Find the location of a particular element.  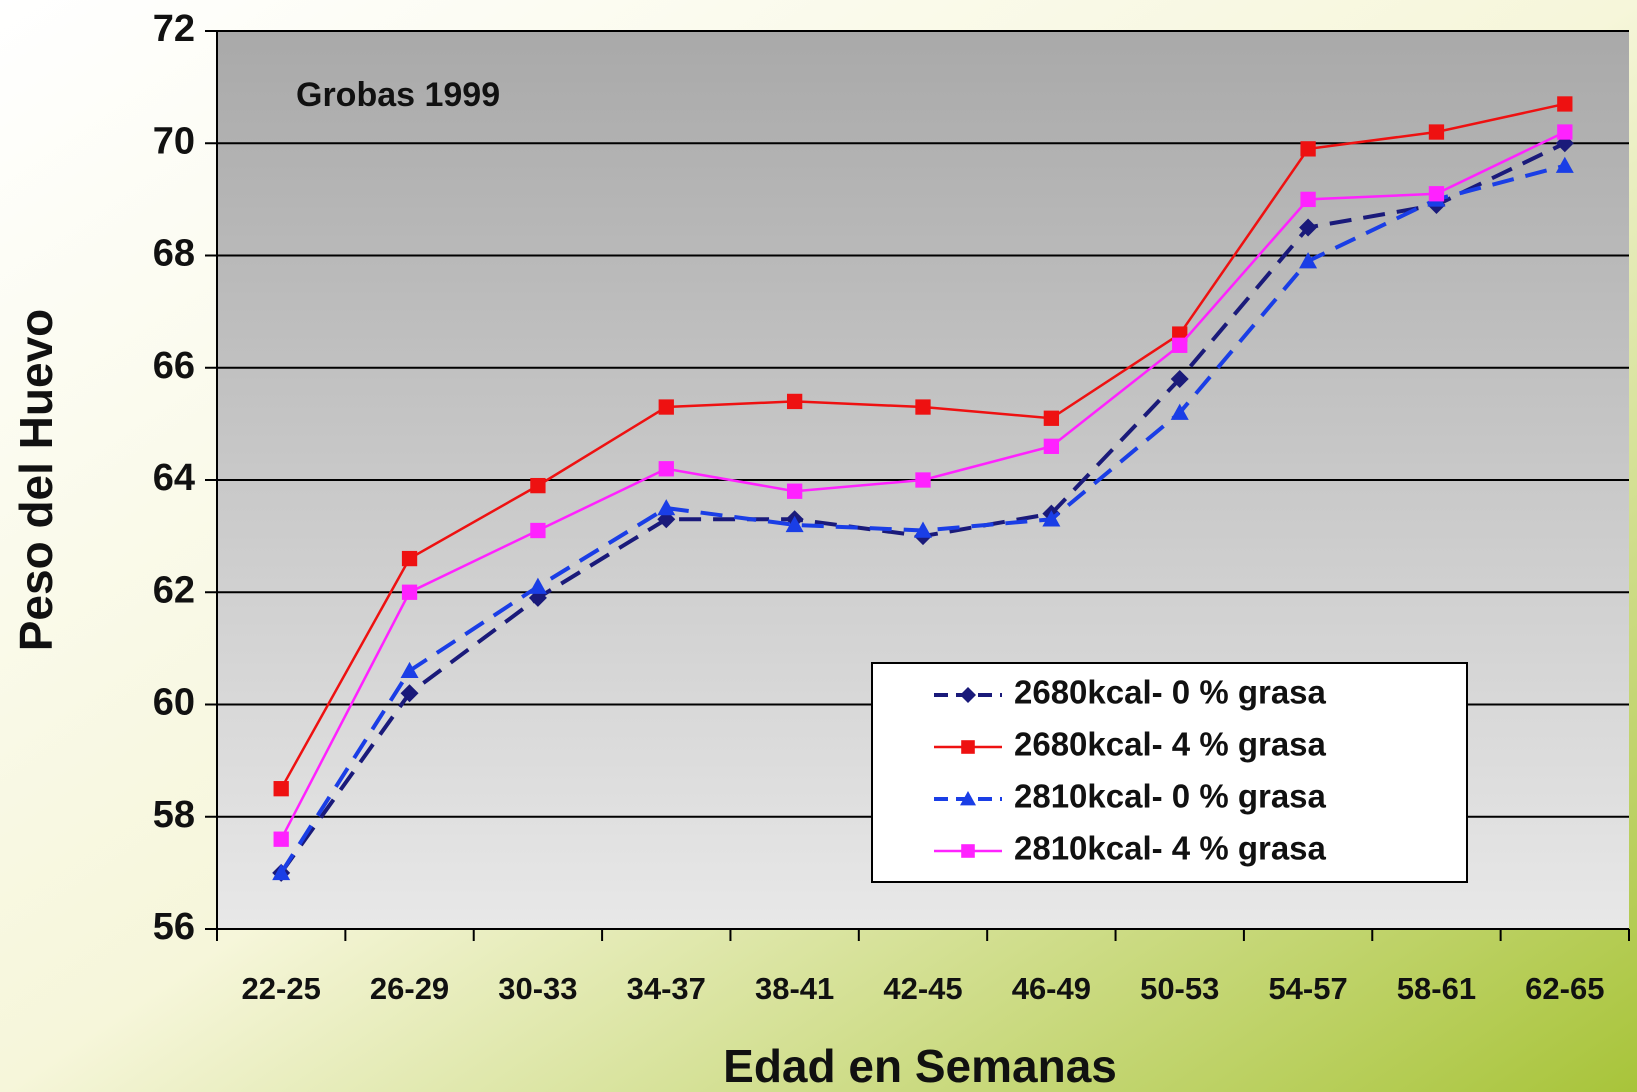

legend-label: 2810kcal- 0 % grasa is located at coordinates (1170, 796).